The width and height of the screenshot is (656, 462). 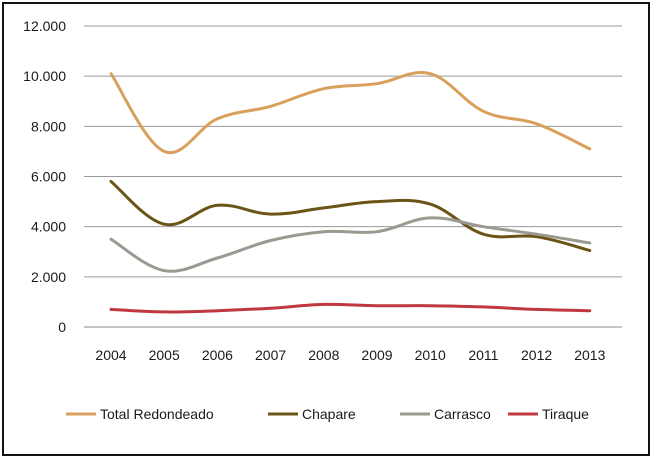 I want to click on y-tick-label: 0, so click(x=62, y=327).